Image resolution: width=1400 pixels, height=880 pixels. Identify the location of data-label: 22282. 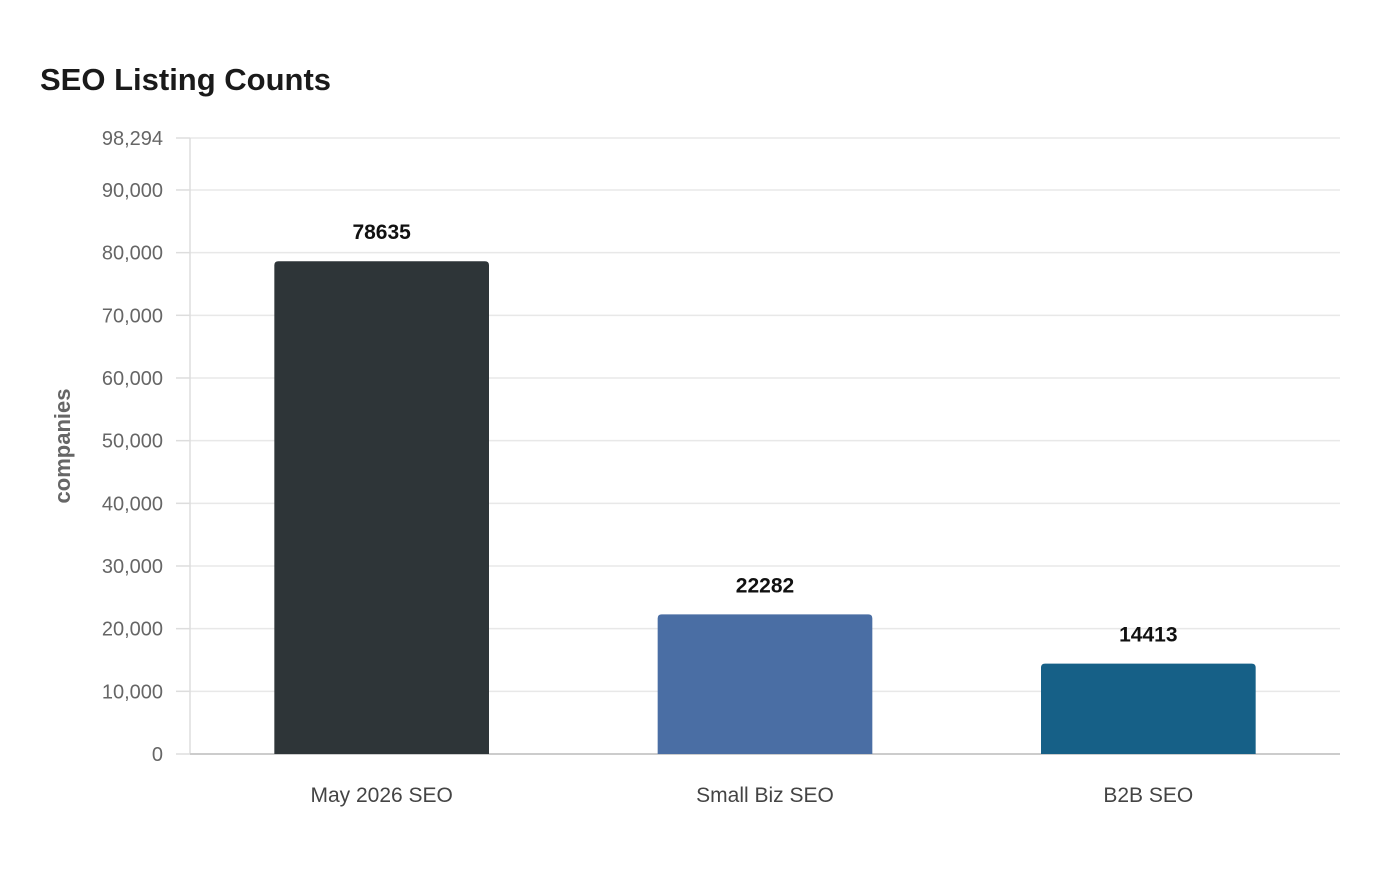
(765, 585).